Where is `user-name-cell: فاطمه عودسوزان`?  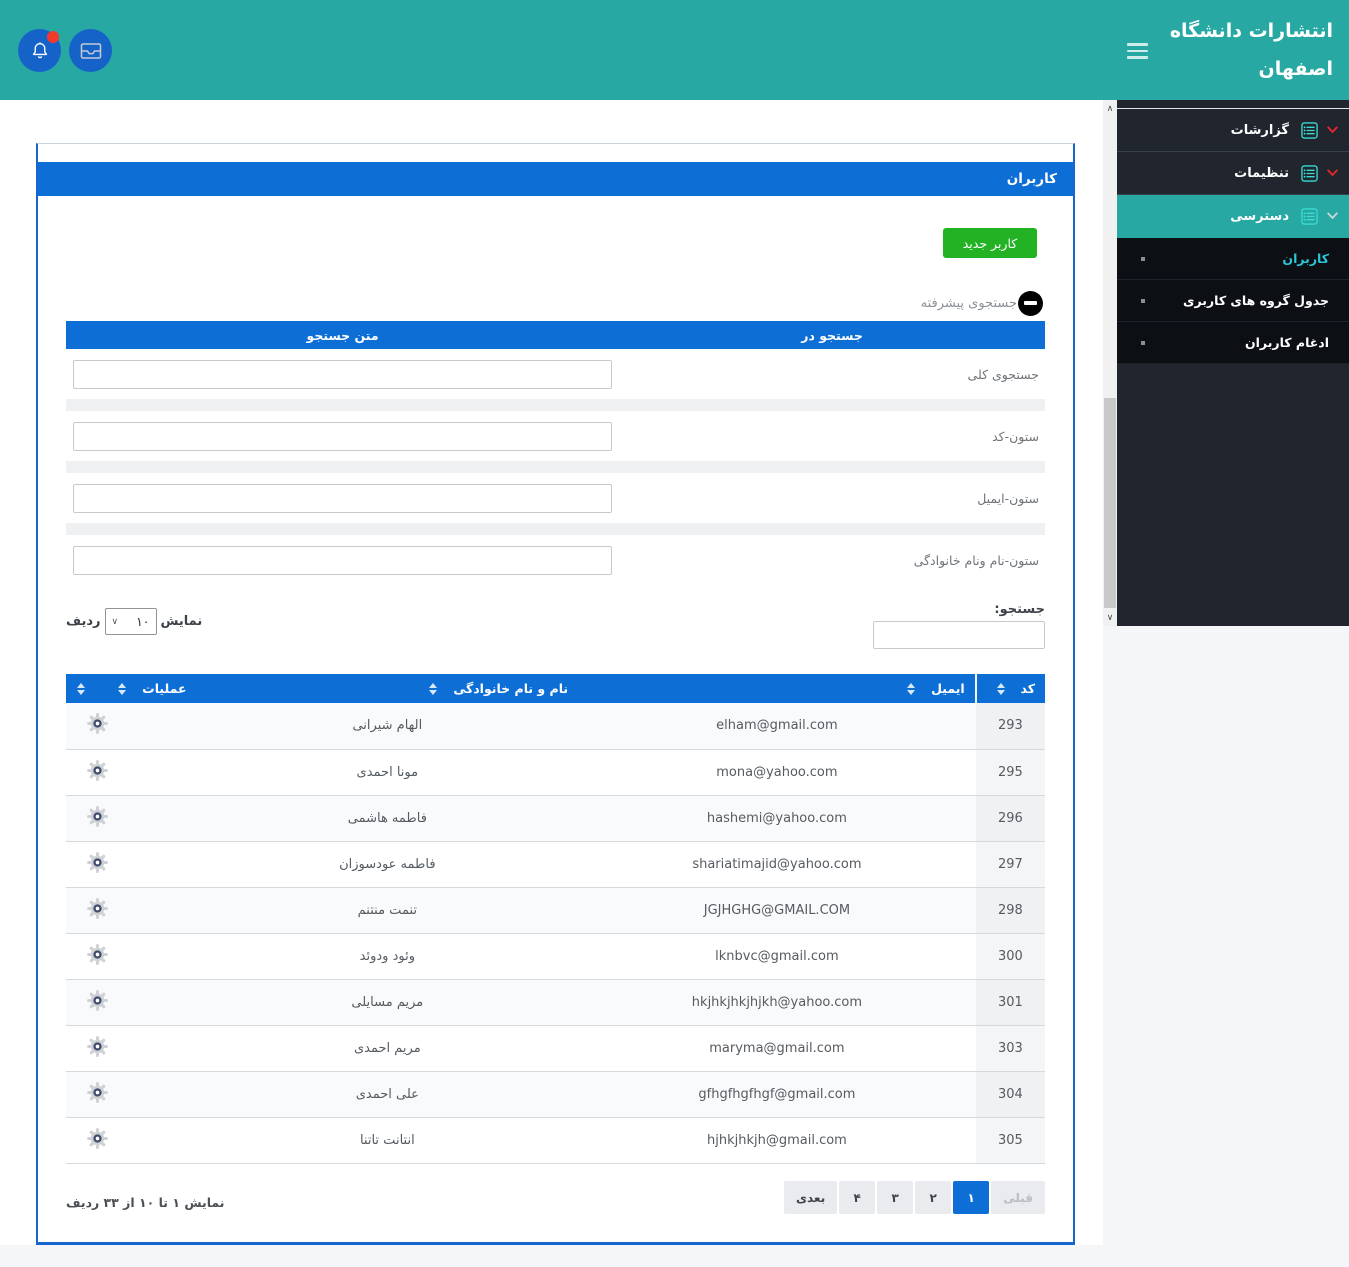
user-name-cell: فاطمه عودسوزان is located at coordinates (387, 864).